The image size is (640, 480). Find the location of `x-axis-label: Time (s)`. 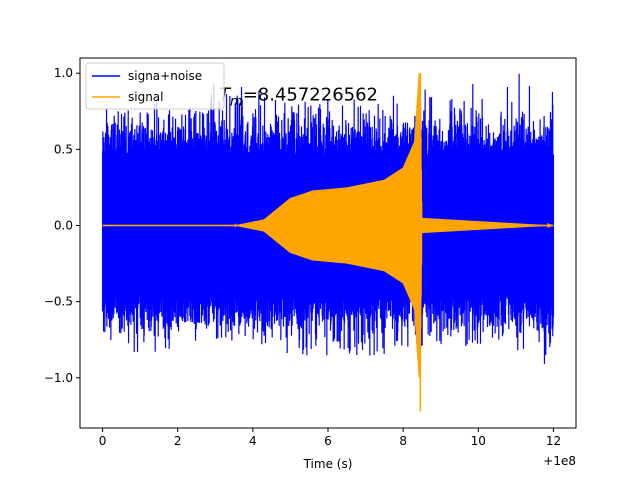

x-axis-label: Time (s) is located at coordinates (328, 464).